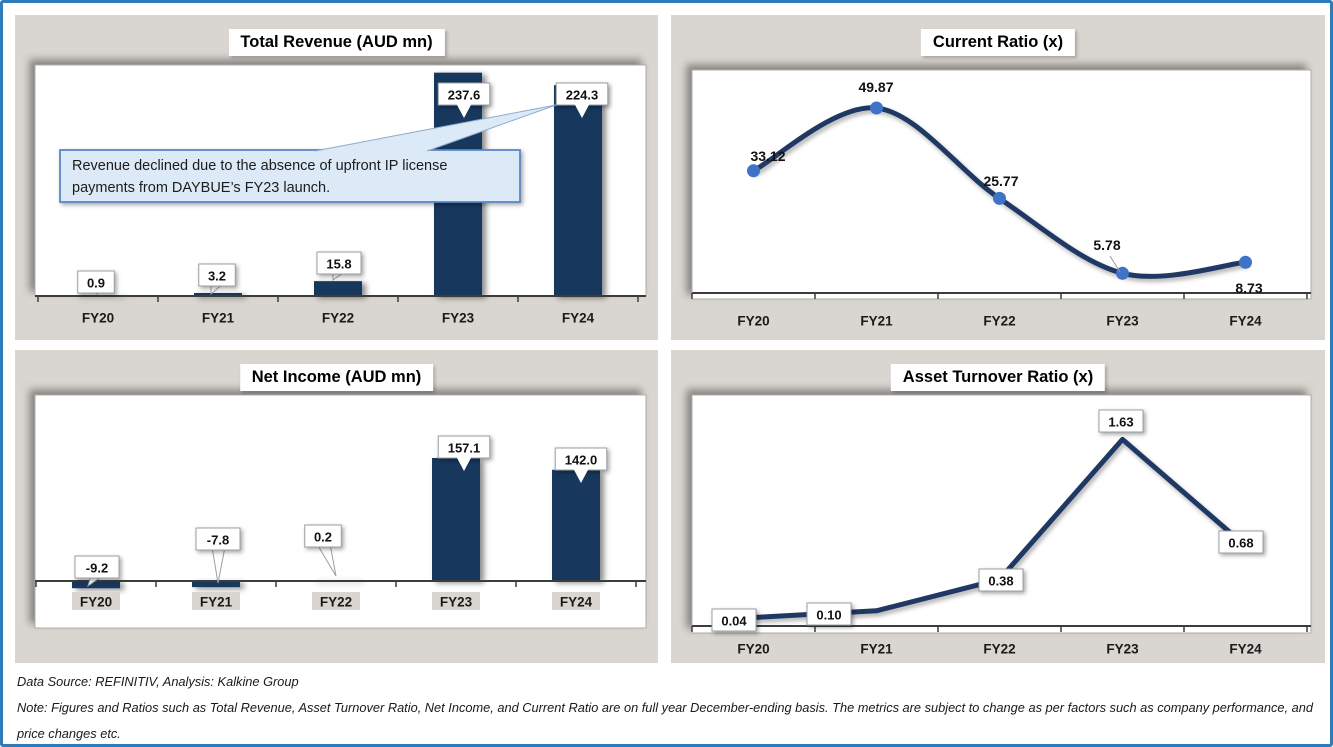 The width and height of the screenshot is (1333, 747). I want to click on data-label: -9.2, so click(97, 568).